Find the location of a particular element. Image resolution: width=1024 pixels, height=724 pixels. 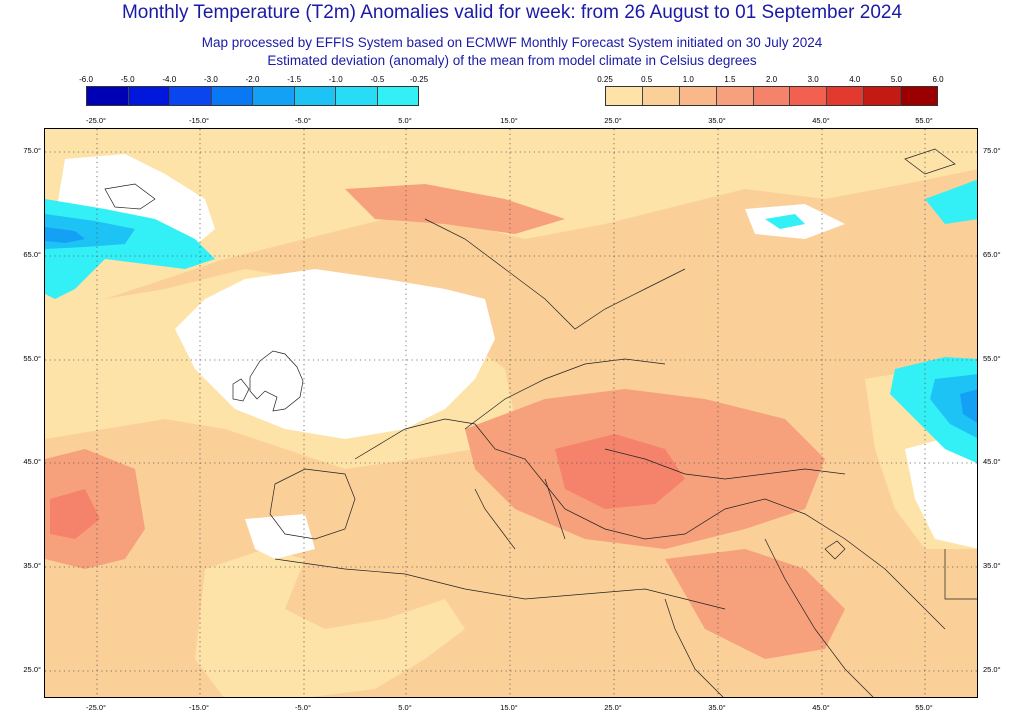

legend-warm-tick-4: 2.0 is located at coordinates (771, 79).